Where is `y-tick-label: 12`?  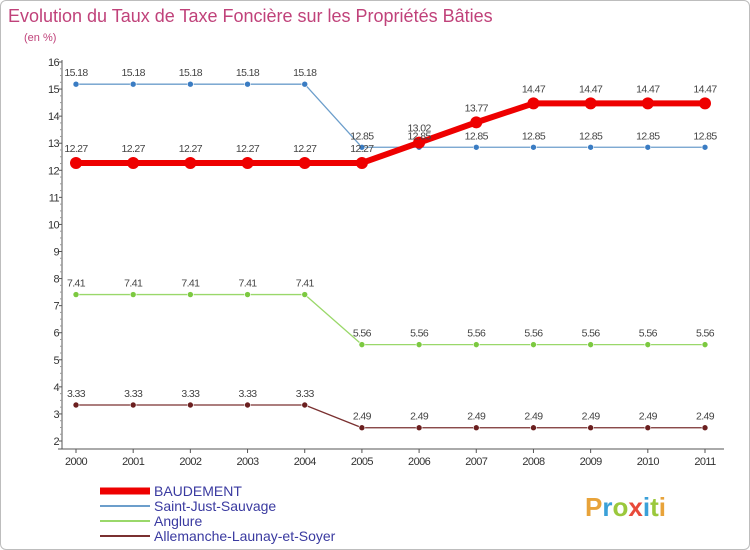 y-tick-label: 12 is located at coordinates (54, 171).